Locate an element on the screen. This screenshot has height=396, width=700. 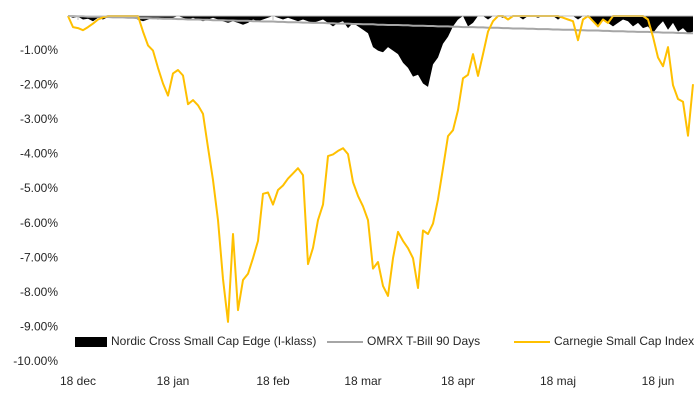
legend-label: OMRX T-Bill 90 Days is located at coordinates (423, 341).